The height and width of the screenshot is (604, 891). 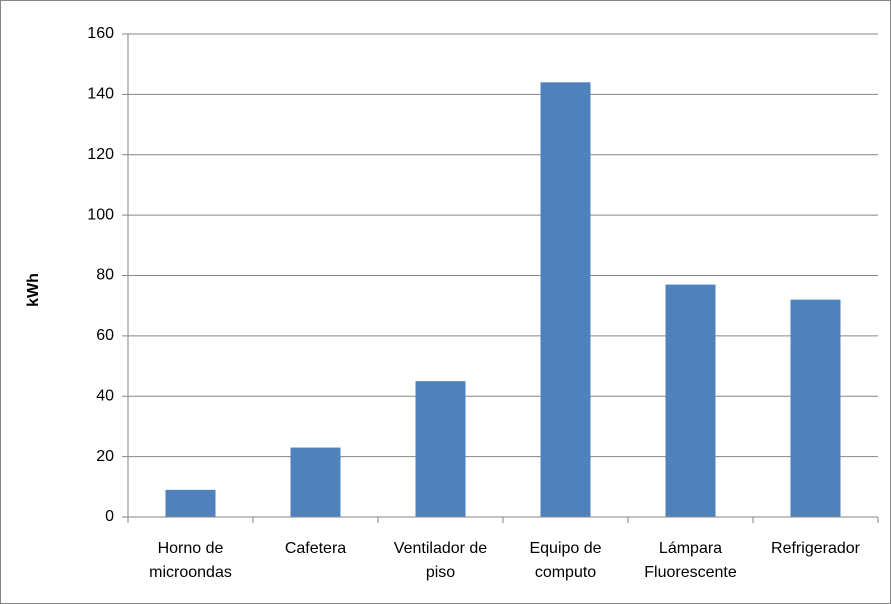 What do you see at coordinates (33, 290) in the screenshot?
I see `y-axis-label: kWh` at bounding box center [33, 290].